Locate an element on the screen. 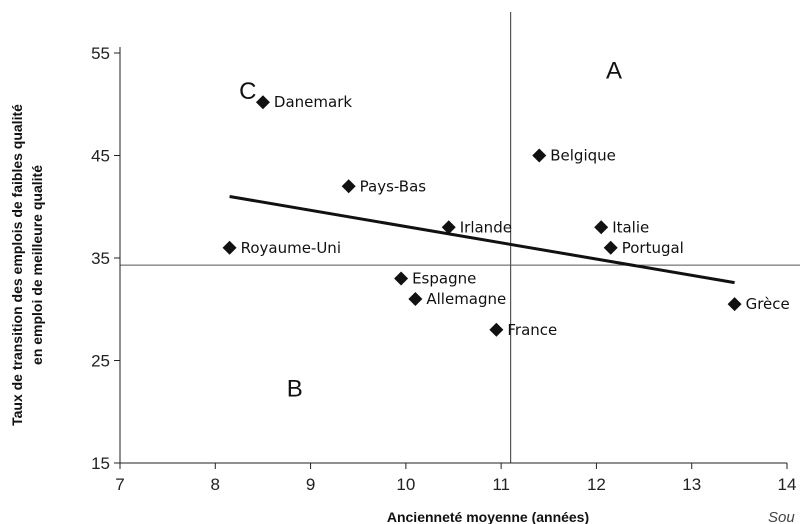 This screenshot has width=802, height=524. x-axis-title: Ancienneté moyenne (années) is located at coordinates (488, 516).